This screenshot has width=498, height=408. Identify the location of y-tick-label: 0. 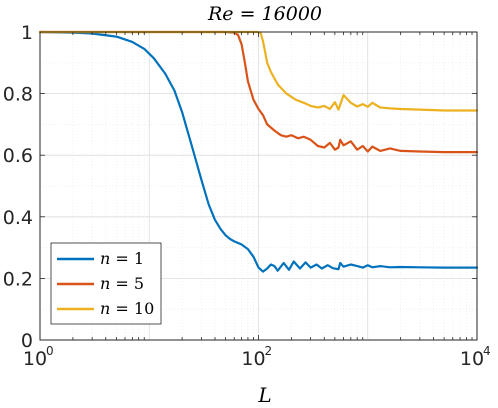
(27, 341).